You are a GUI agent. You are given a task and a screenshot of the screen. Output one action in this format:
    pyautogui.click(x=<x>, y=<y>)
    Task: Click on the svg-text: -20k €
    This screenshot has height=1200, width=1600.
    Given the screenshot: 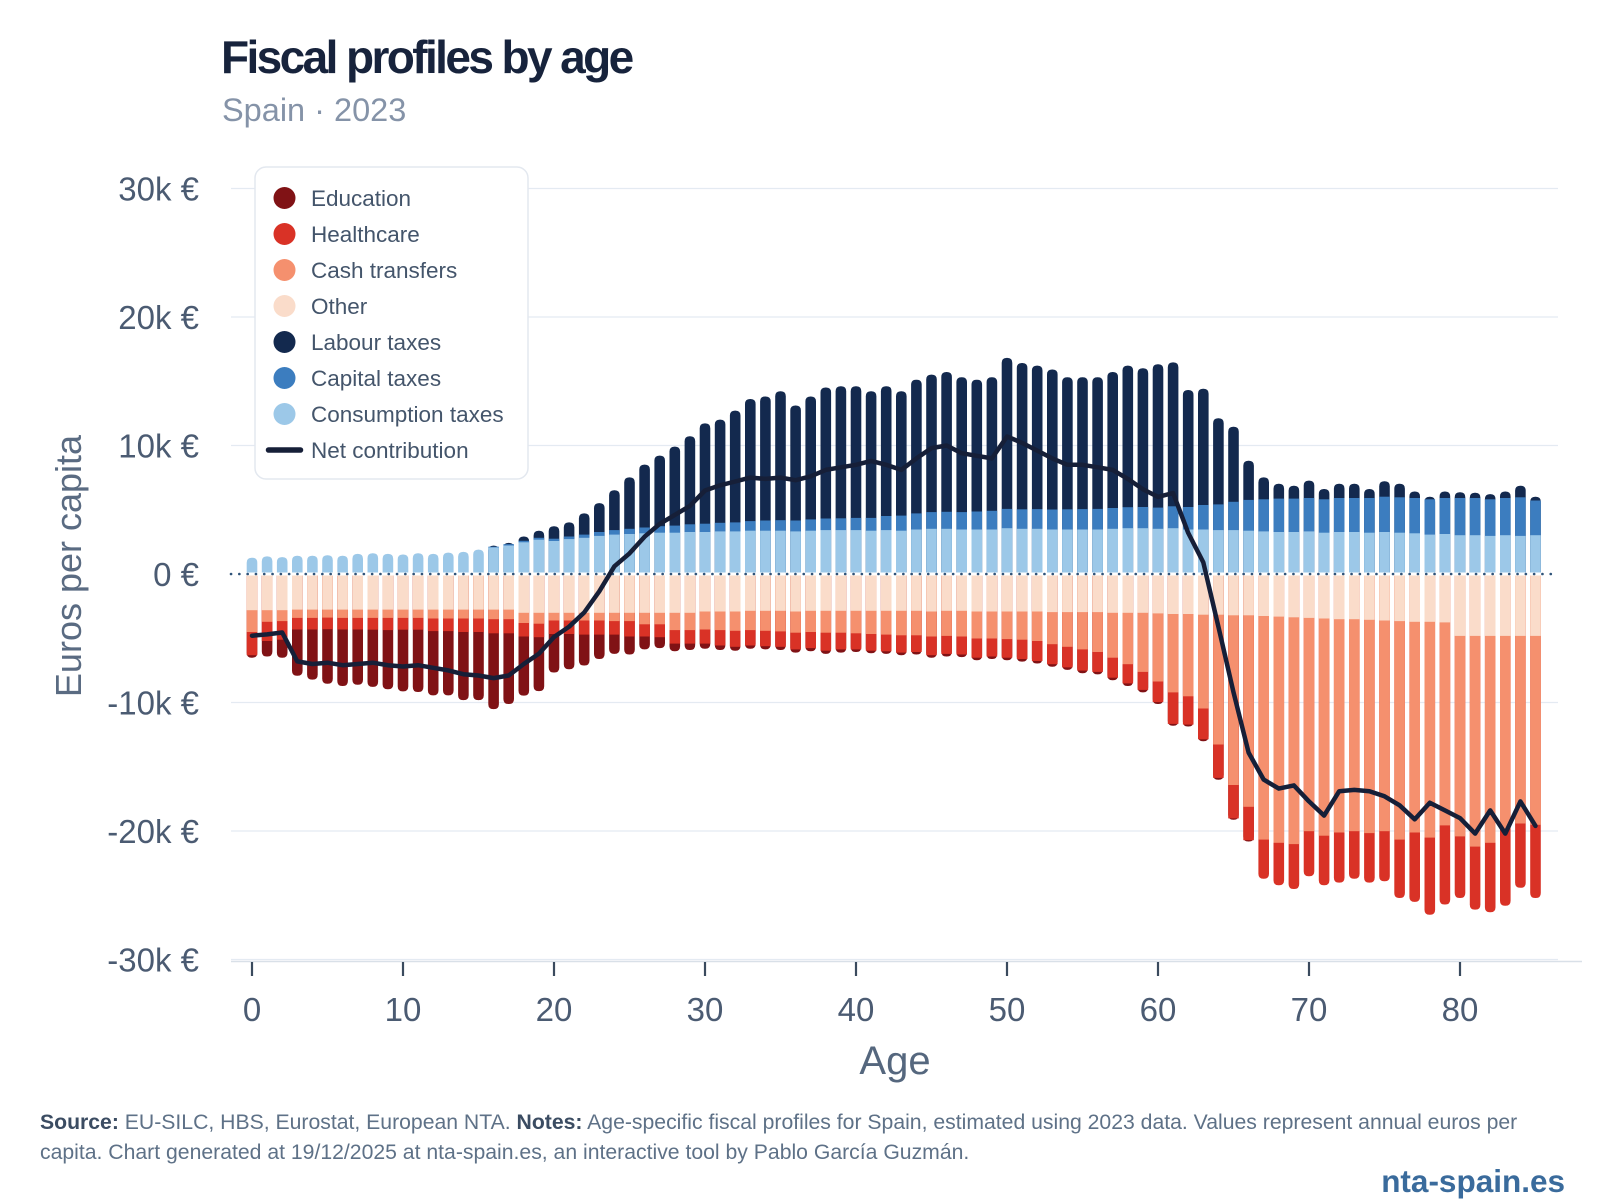 What is the action you would take?
    pyautogui.click(x=153, y=831)
    